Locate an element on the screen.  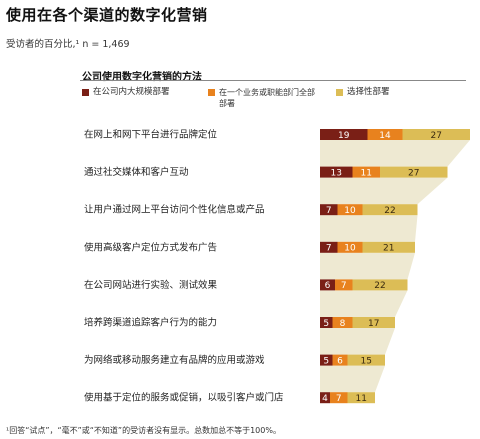
category-label: 为网络或移动服务建立有品牌的应用或游戏 is located at coordinates (174, 360).